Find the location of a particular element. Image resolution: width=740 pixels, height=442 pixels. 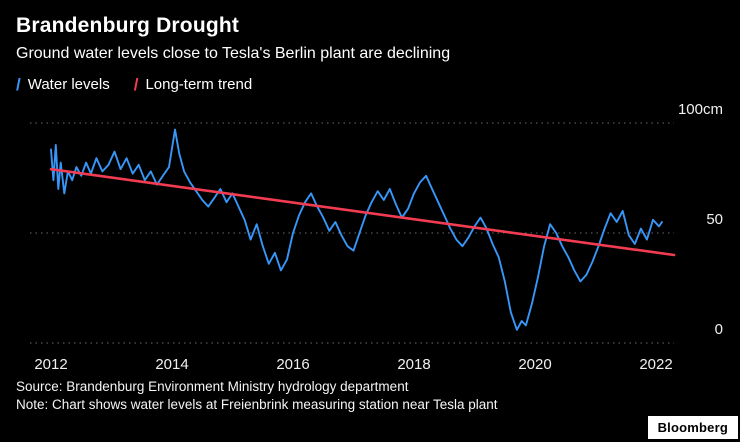

x-tick-label: 2020 is located at coordinates (534, 364).